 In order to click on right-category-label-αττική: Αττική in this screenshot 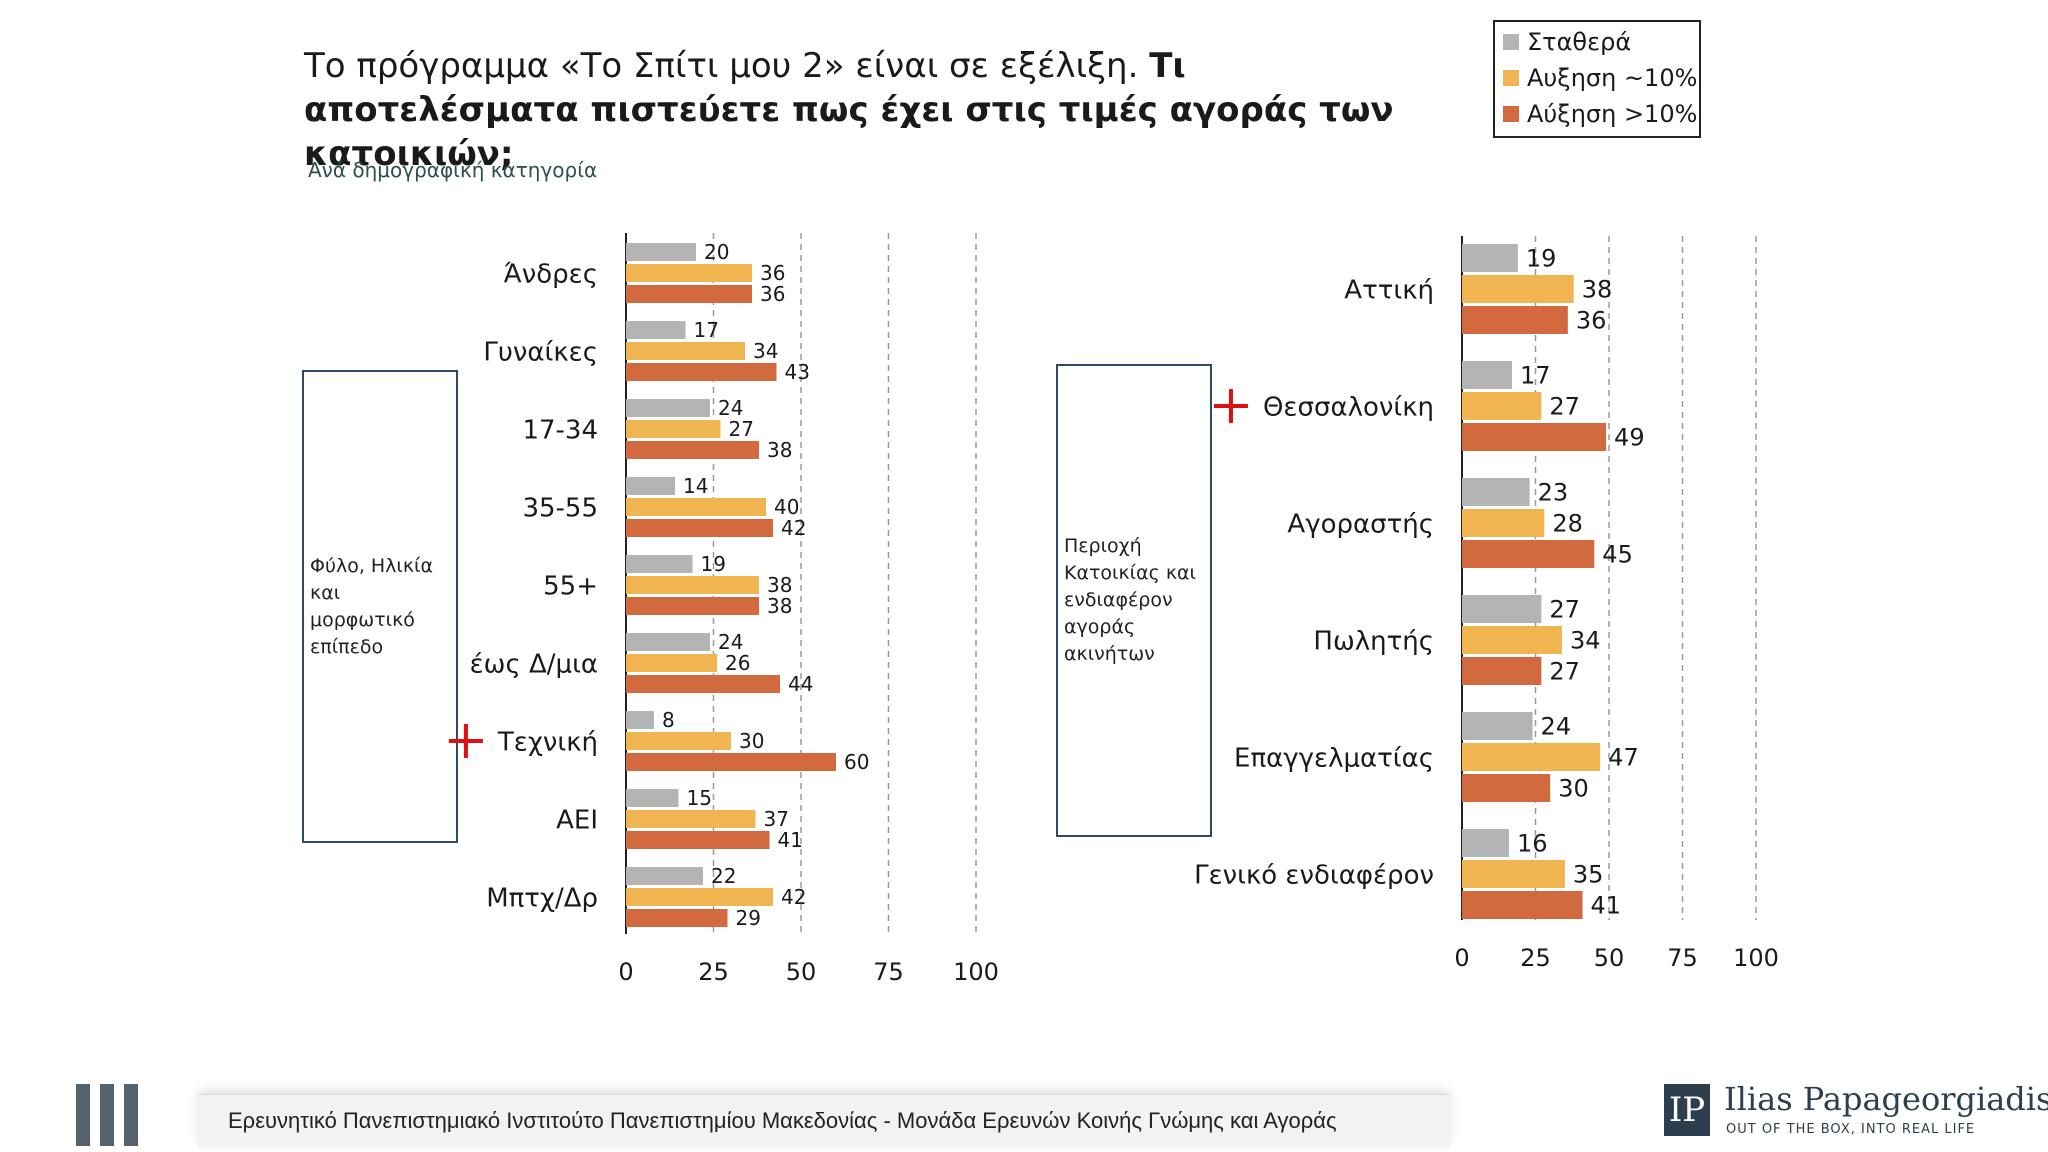, I will do `click(1389, 290)`.